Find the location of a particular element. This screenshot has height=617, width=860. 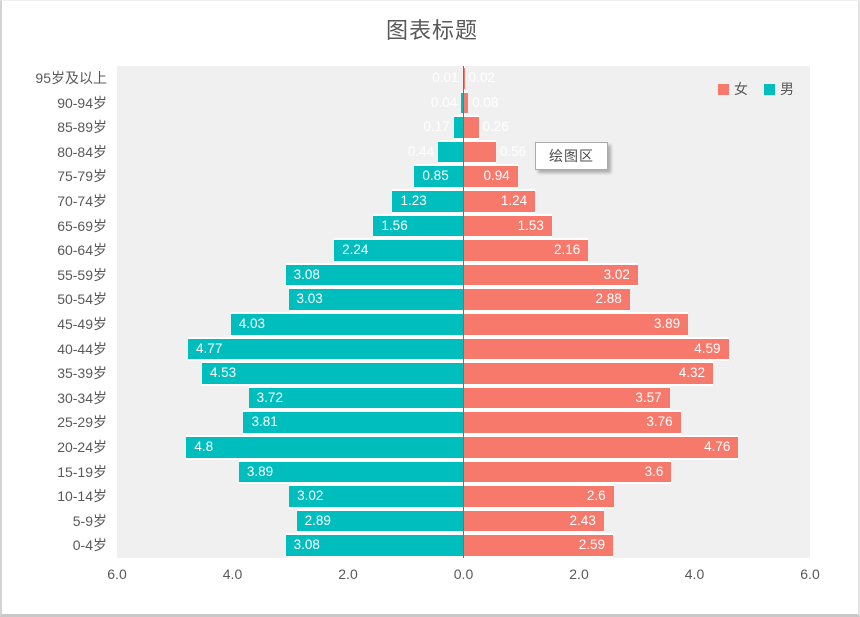

bar-male: 3.81 is located at coordinates (353, 422).